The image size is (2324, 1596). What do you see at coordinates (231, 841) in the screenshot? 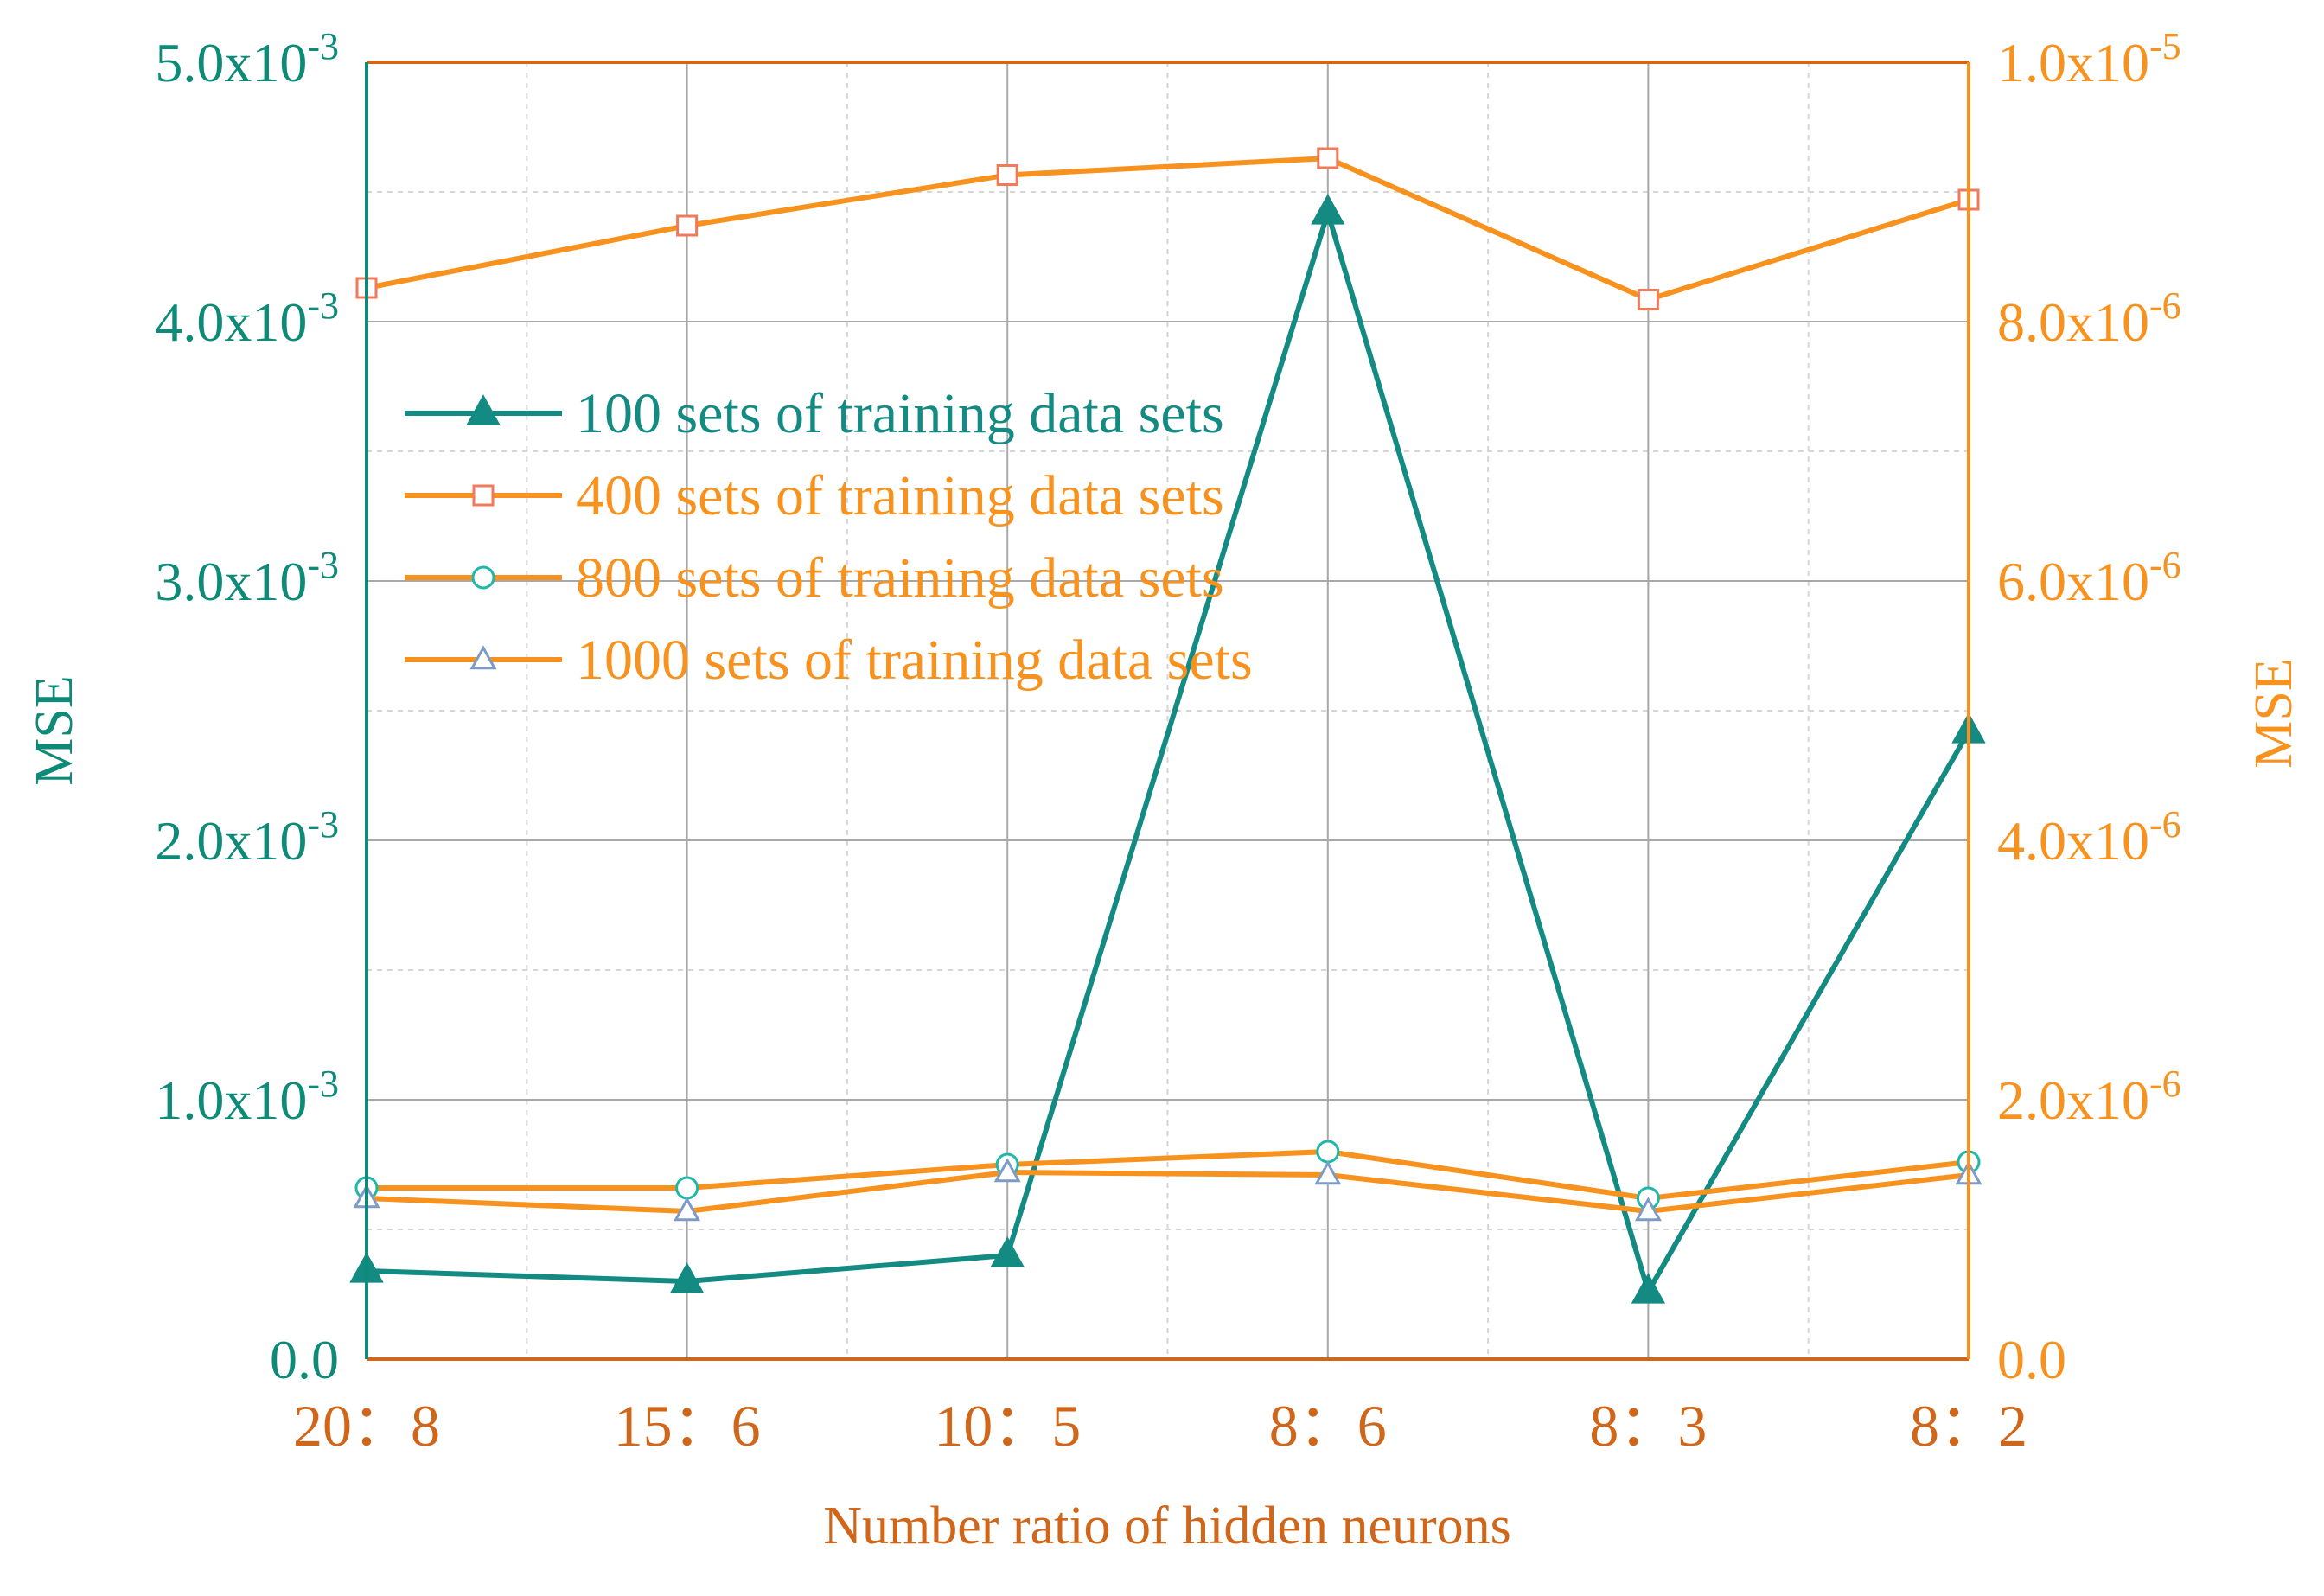
I see `left-tick-label-mantissa: 2.0x10` at bounding box center [231, 841].